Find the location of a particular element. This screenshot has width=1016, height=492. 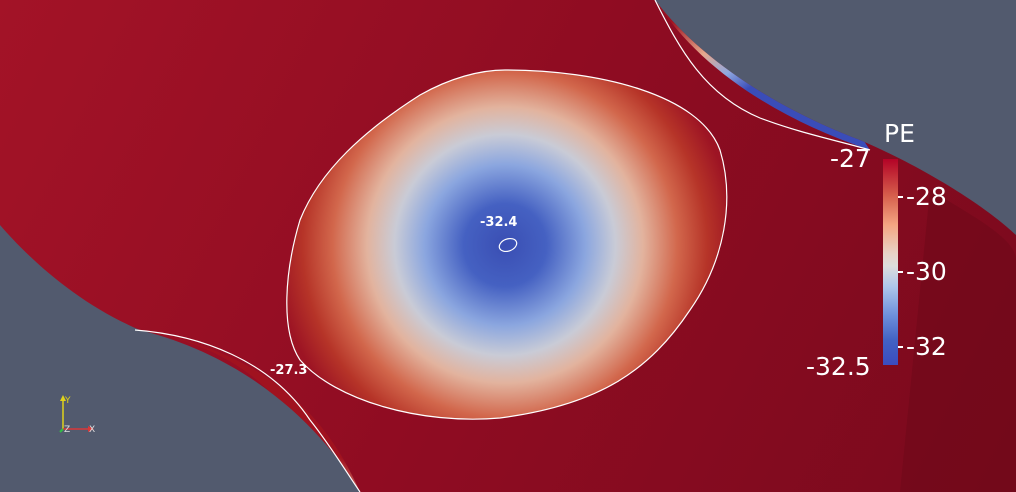

y-axis-arrow is located at coordinates (63, 398).